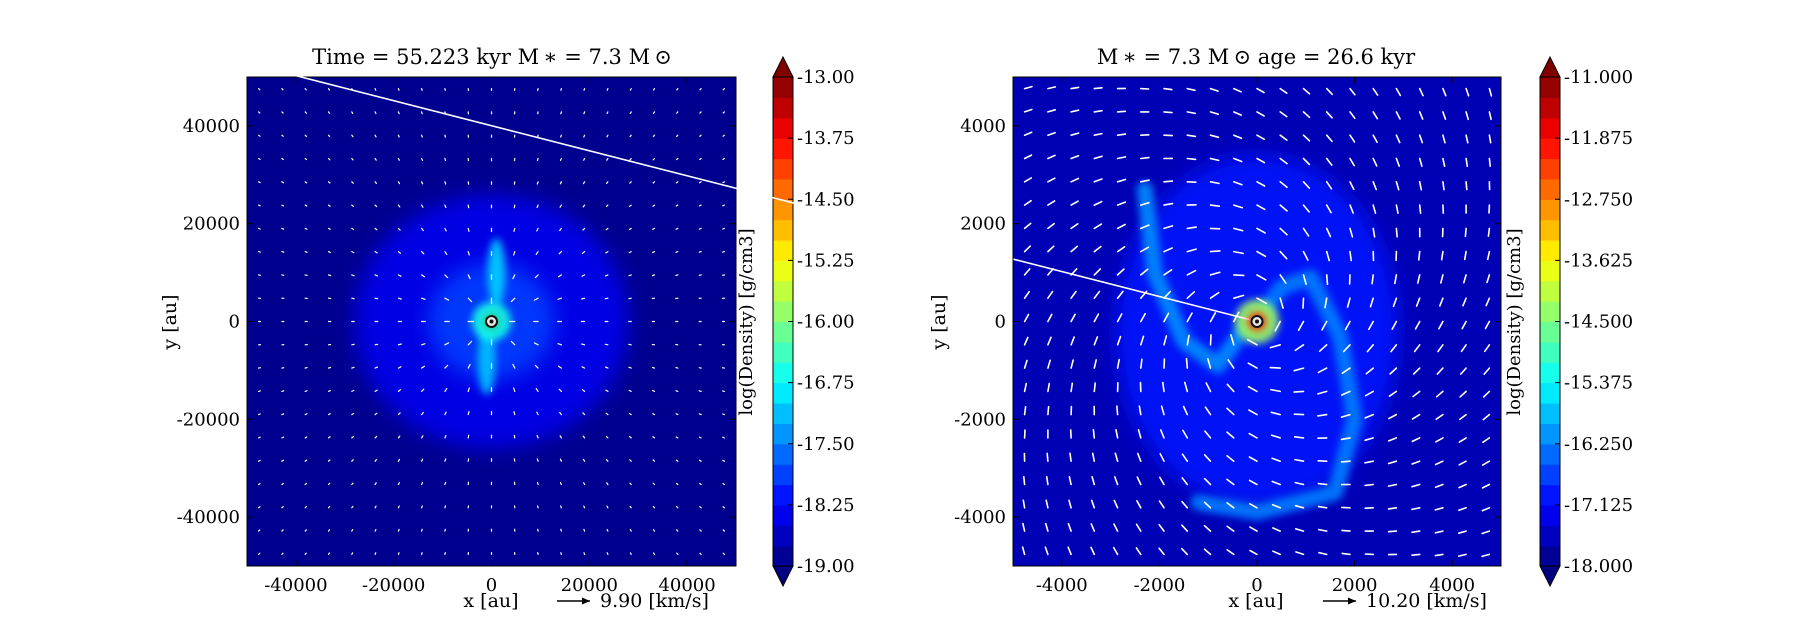  Describe the element at coordinates (496, 272) in the screenshot. I see `filament-north` at that location.